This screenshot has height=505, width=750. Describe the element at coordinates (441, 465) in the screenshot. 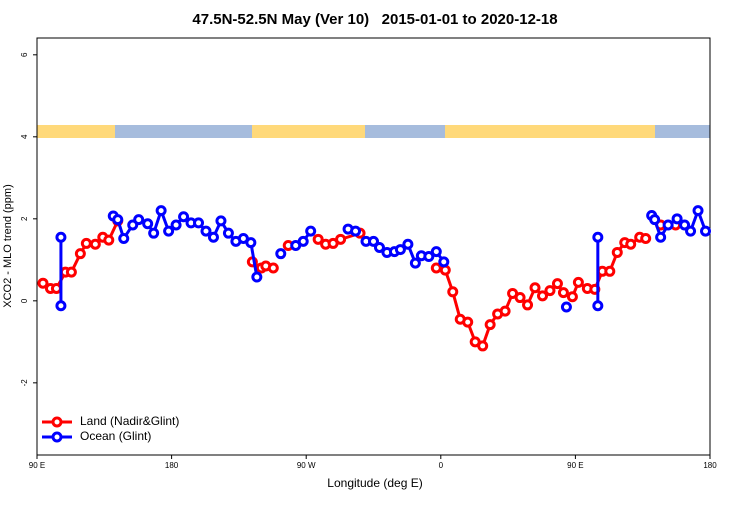

I see `x-tick-label: 0` at that location.